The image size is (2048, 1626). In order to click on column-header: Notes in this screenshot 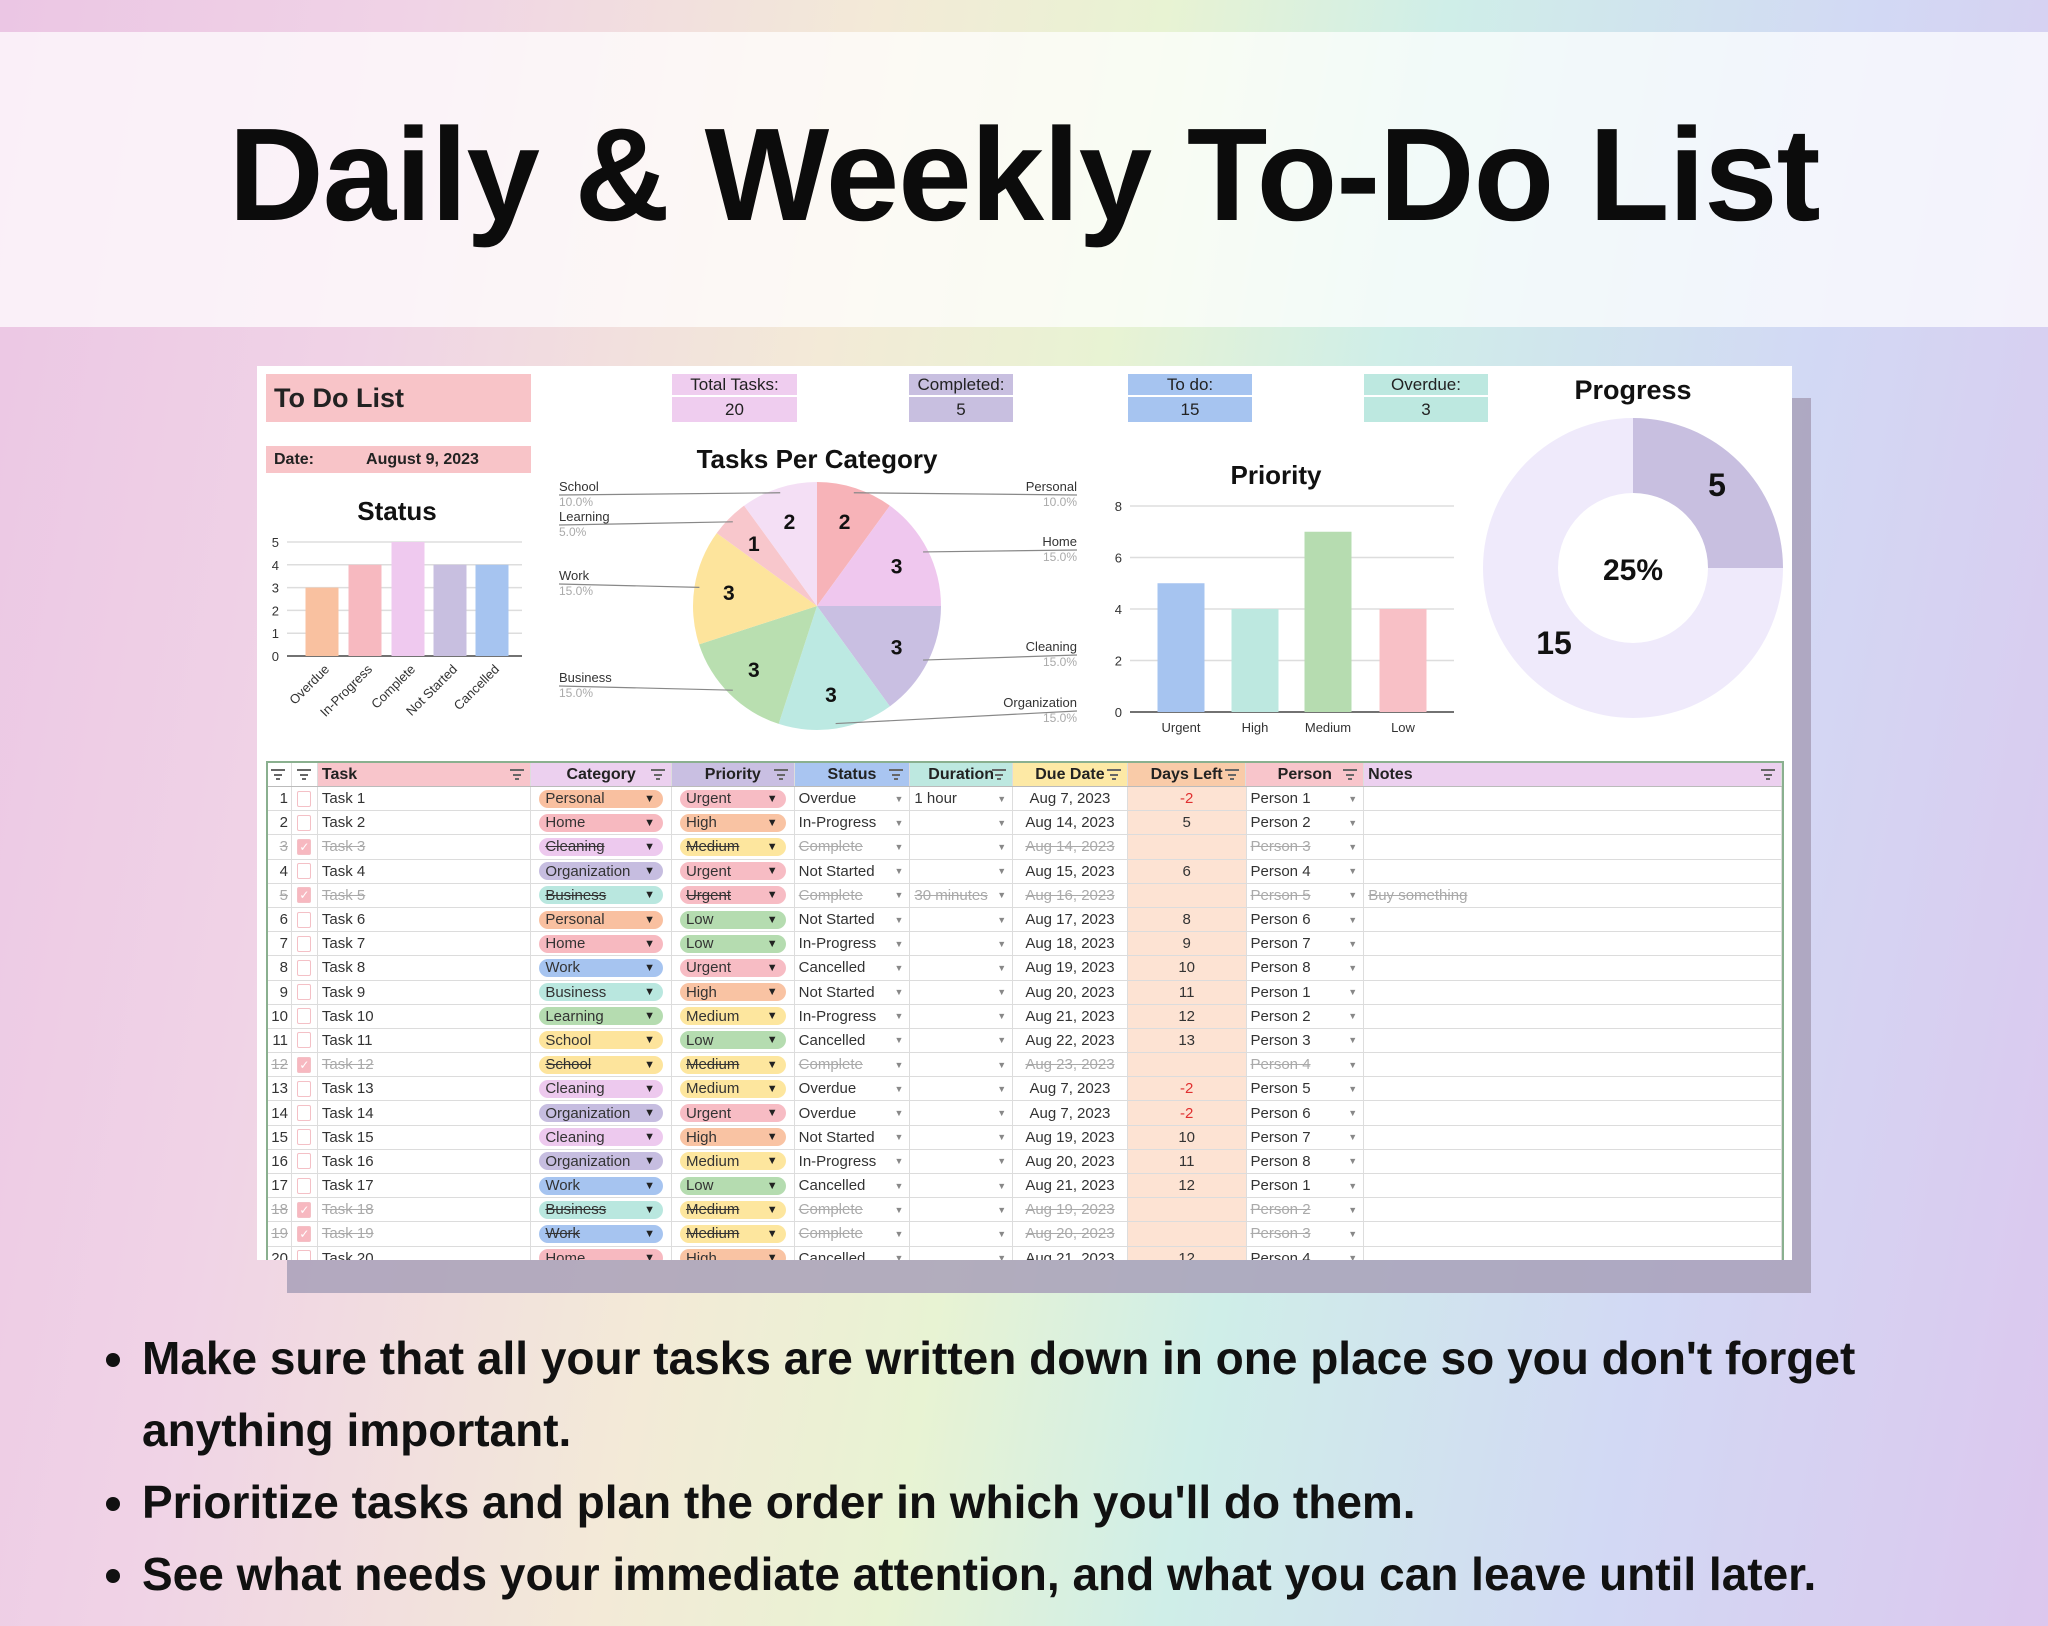, I will do `click(1573, 774)`.